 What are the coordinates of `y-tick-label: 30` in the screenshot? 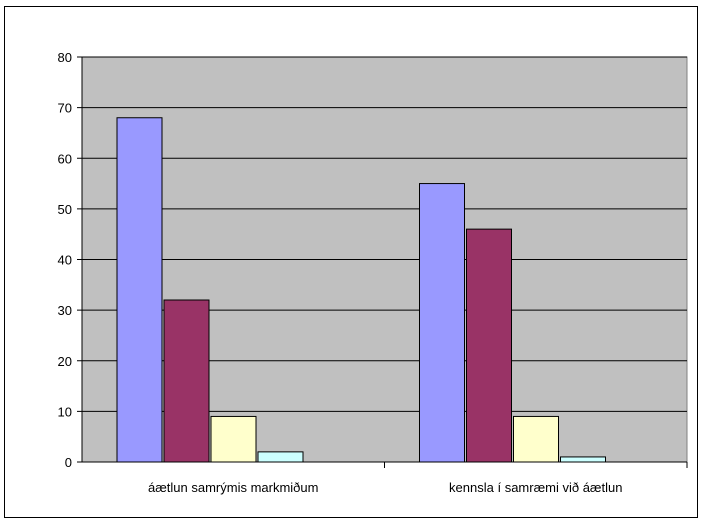 It's located at (65, 310).